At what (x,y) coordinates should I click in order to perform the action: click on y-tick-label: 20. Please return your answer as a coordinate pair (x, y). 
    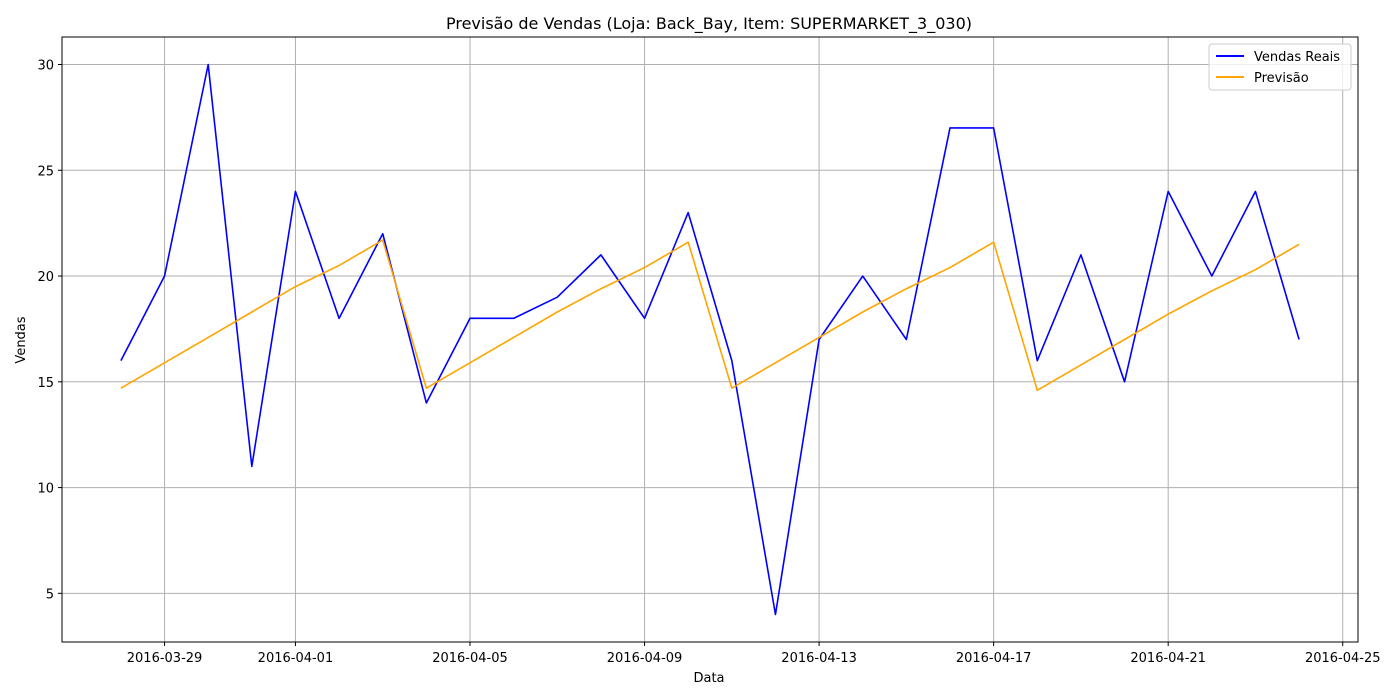
    Looking at the image, I should click on (45, 277).